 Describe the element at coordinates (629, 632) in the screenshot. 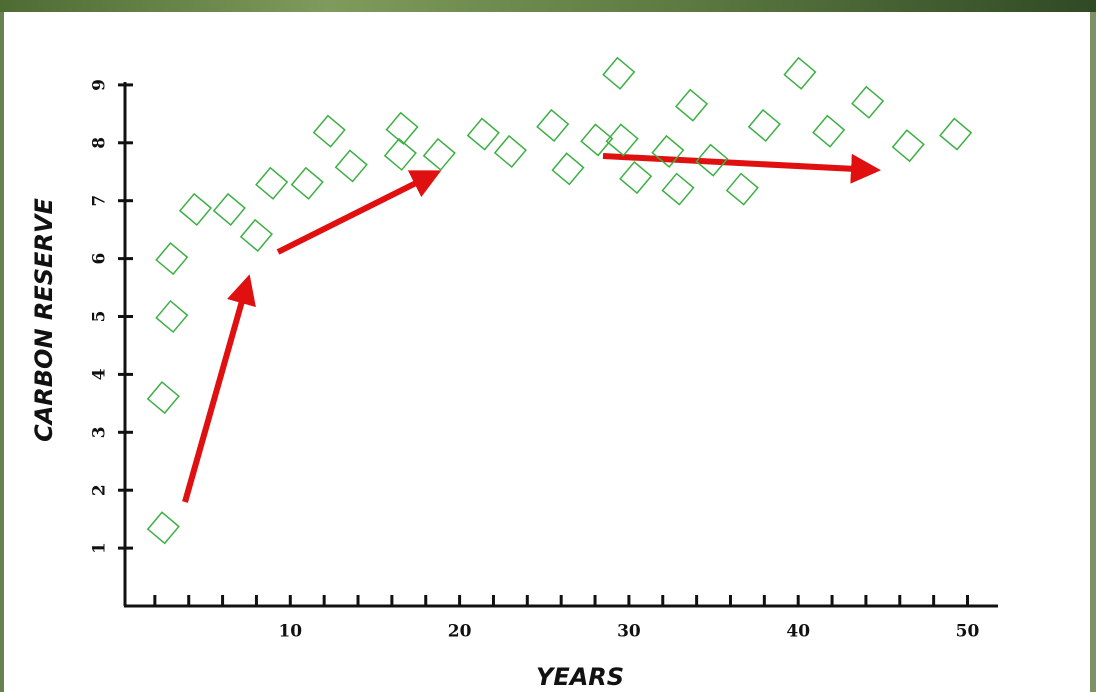

I see `x-tick-label: 30` at that location.